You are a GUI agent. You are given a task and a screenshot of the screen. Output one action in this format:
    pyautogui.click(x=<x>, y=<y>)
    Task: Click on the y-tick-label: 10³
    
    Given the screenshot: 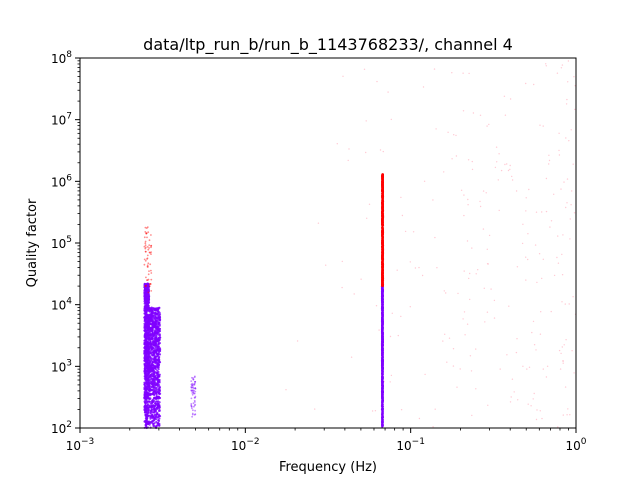 What is the action you would take?
    pyautogui.click(x=61, y=366)
    